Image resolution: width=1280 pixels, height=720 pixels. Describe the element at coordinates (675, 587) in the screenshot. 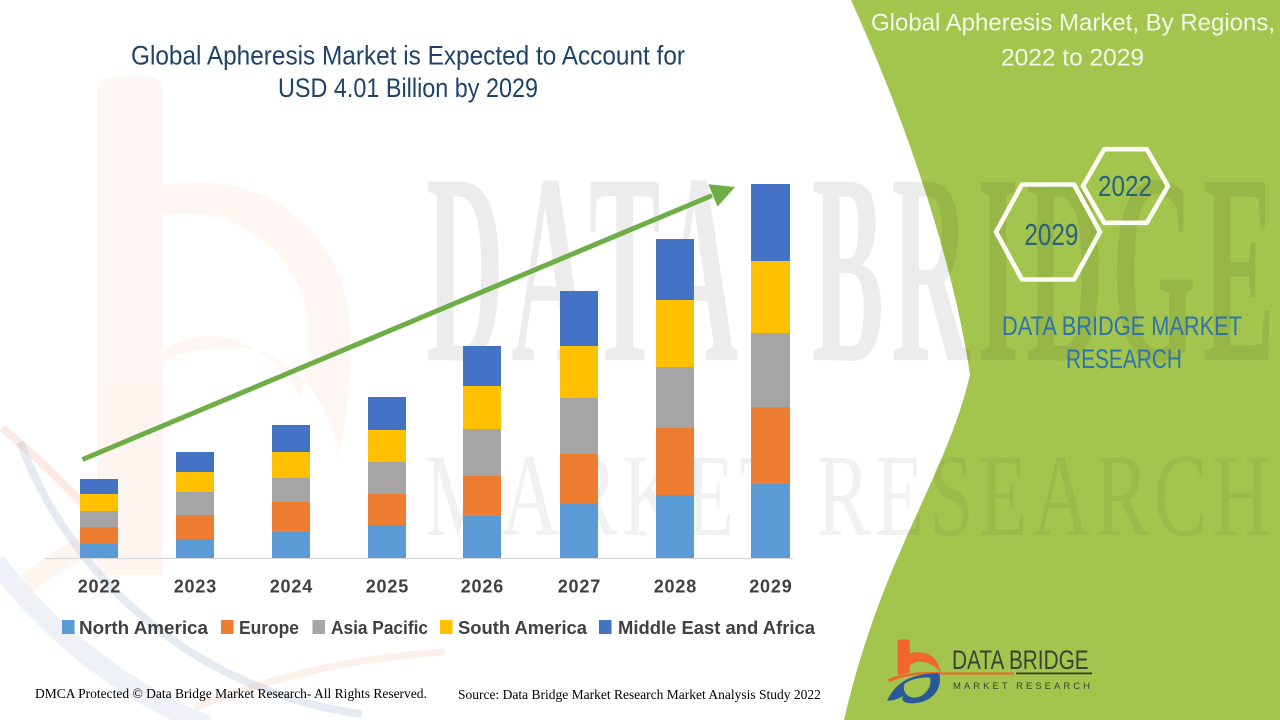

I see `svg-text: 2028` at that location.